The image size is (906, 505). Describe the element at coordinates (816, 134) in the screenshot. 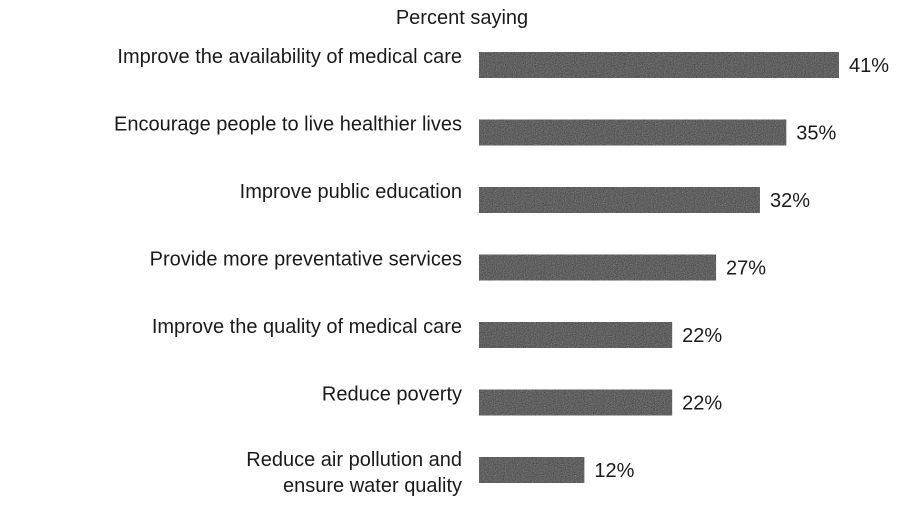

I see `value-label: 35%` at that location.